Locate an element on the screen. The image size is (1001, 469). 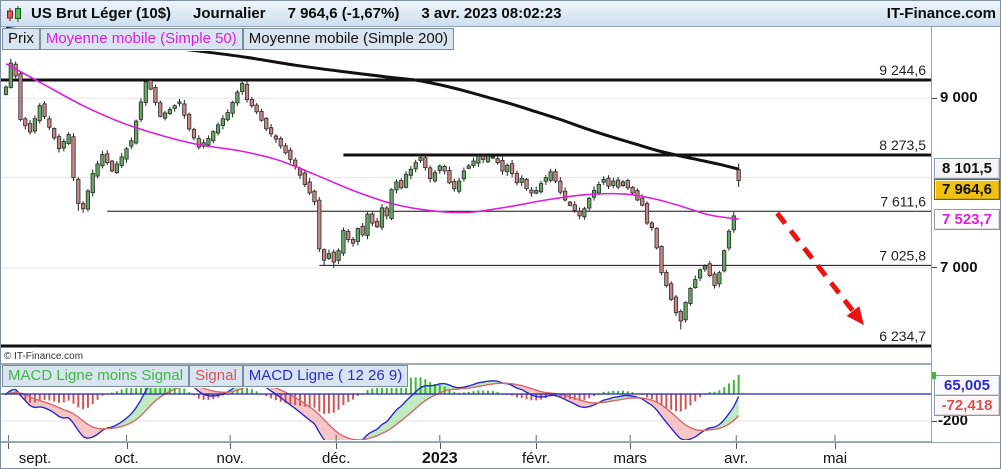
month-label: avr. is located at coordinates (736, 458).